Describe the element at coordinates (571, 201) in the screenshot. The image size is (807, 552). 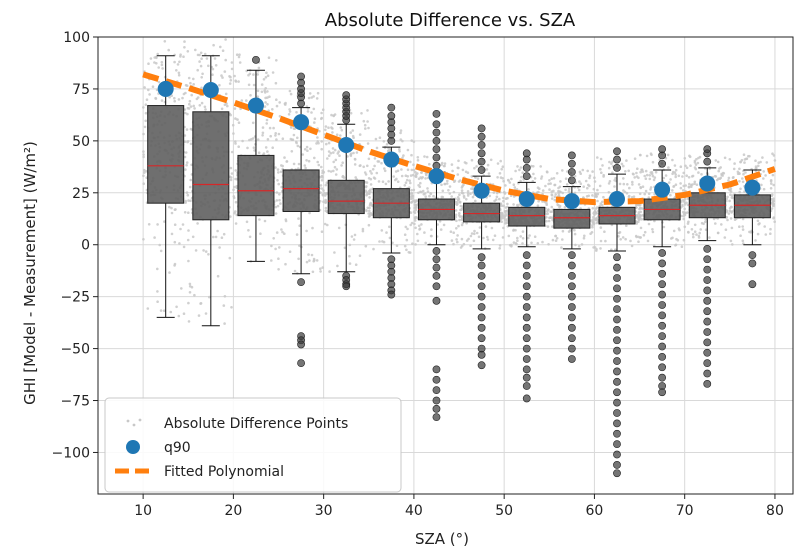
I see `q90-point` at that location.